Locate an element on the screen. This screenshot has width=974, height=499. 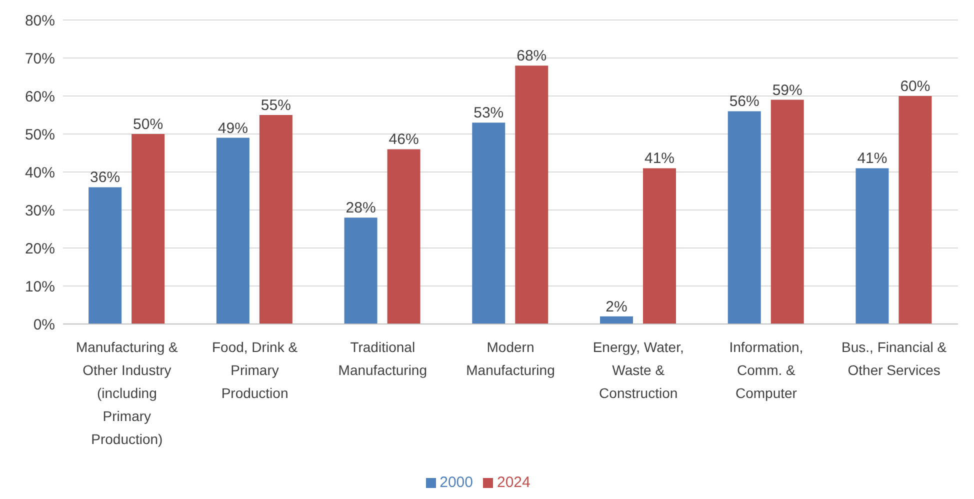
y-tick-label: 50% is located at coordinates (39, 135).